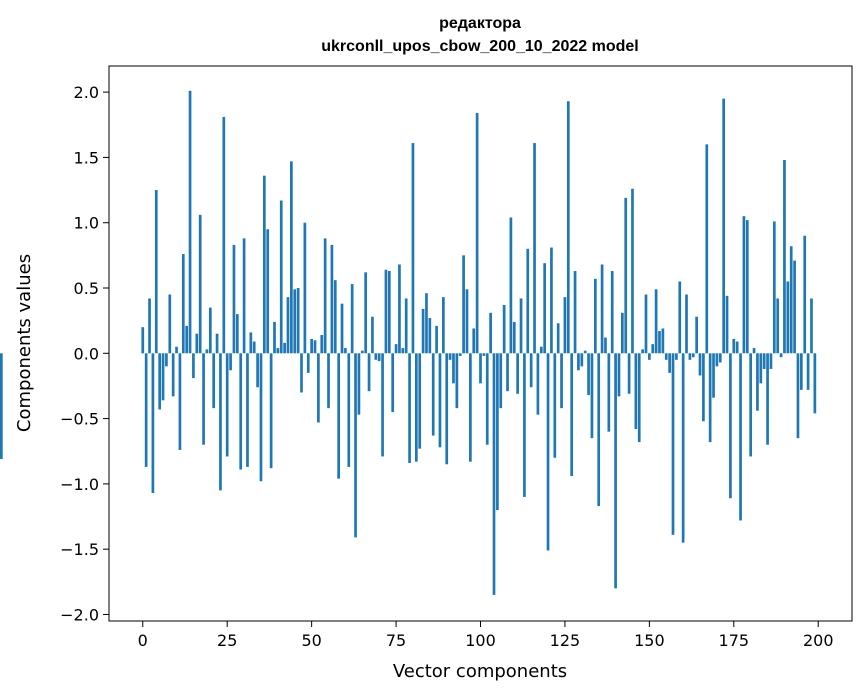 The width and height of the screenshot is (867, 696). What do you see at coordinates (818, 640) in the screenshot?
I see `x-tick-label: 200` at bounding box center [818, 640].